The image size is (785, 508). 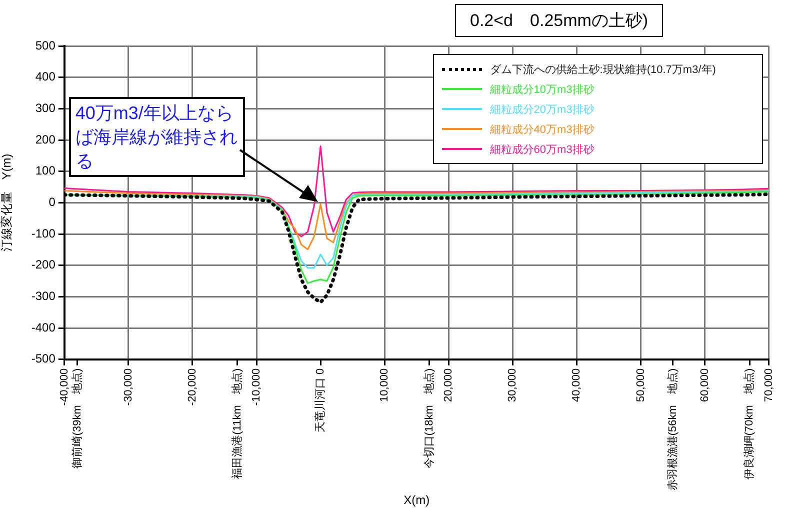 What do you see at coordinates (768, 385) in the screenshot?
I see `x-tick-label: 70,000` at bounding box center [768, 385].